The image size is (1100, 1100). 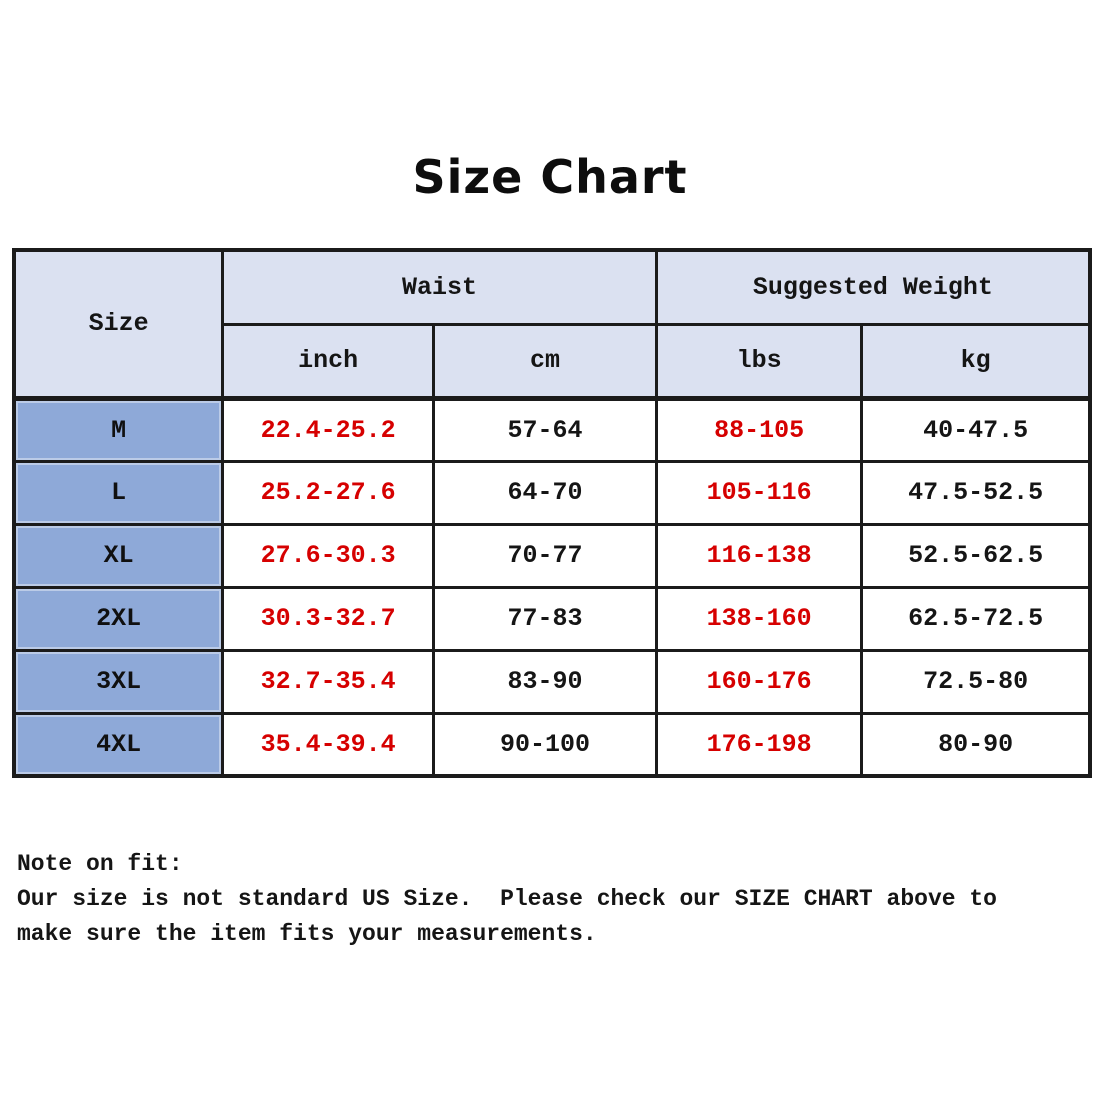 What do you see at coordinates (118, 429) in the screenshot?
I see `size-label: M` at bounding box center [118, 429].